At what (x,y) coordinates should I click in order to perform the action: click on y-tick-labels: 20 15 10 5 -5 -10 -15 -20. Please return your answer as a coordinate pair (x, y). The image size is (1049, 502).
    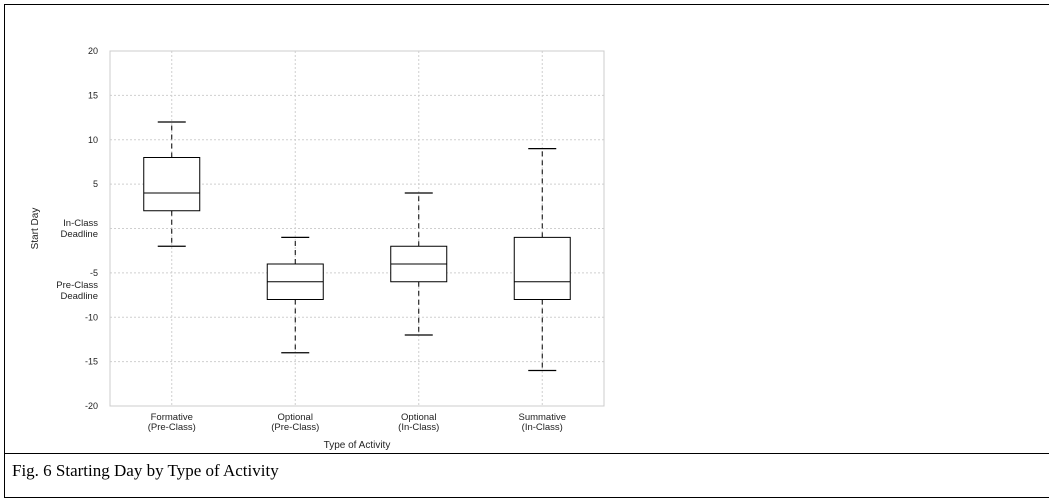
    Looking at the image, I should click on (91, 228).